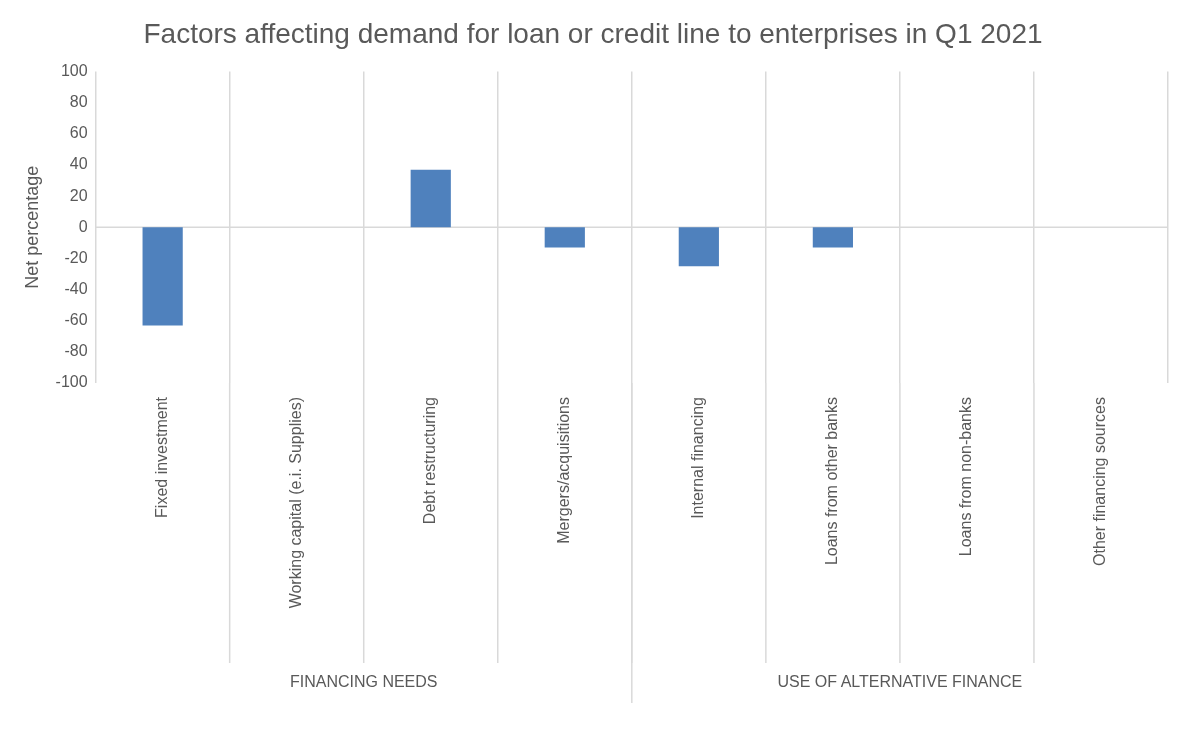 This screenshot has height=735, width=1198. Describe the element at coordinates (78, 195) in the screenshot. I see `y-tick-label: 20` at that location.